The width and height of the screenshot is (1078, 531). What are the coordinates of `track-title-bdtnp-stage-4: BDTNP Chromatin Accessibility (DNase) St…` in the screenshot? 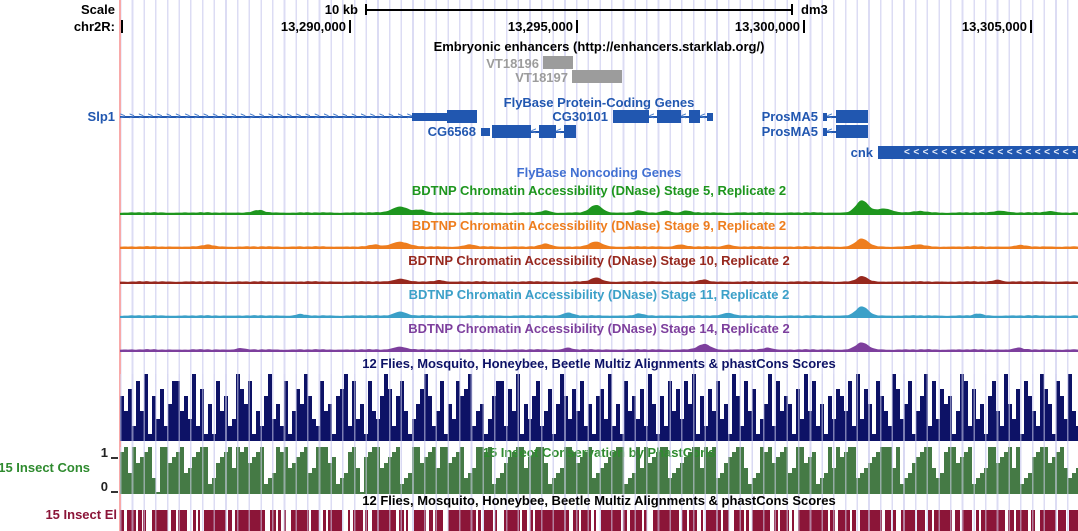 It's located at (599, 294).